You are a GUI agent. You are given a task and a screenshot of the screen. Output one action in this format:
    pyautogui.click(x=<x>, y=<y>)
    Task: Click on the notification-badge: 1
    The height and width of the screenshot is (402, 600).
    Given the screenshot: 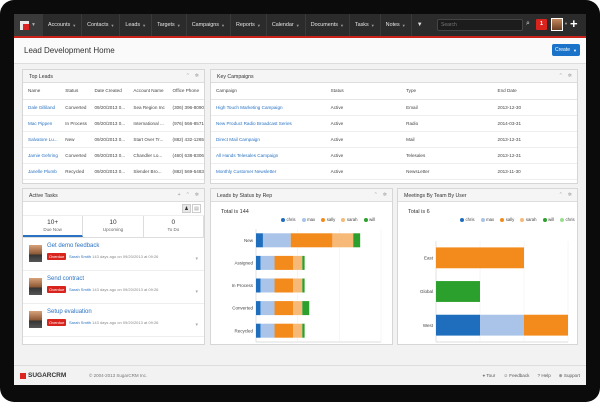 What is the action you would take?
    pyautogui.click(x=541, y=24)
    